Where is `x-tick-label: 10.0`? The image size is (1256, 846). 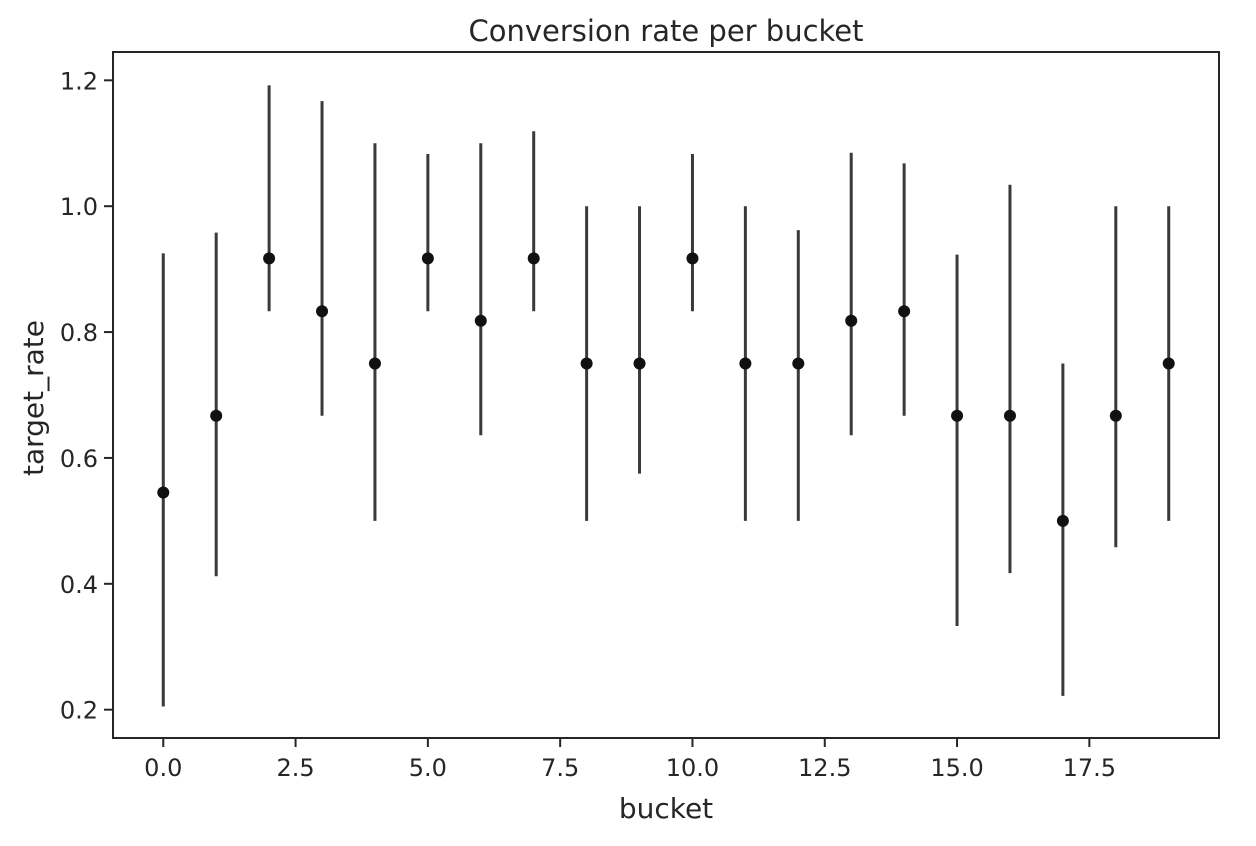
x-tick-label: 10.0 is located at coordinates (692, 768).